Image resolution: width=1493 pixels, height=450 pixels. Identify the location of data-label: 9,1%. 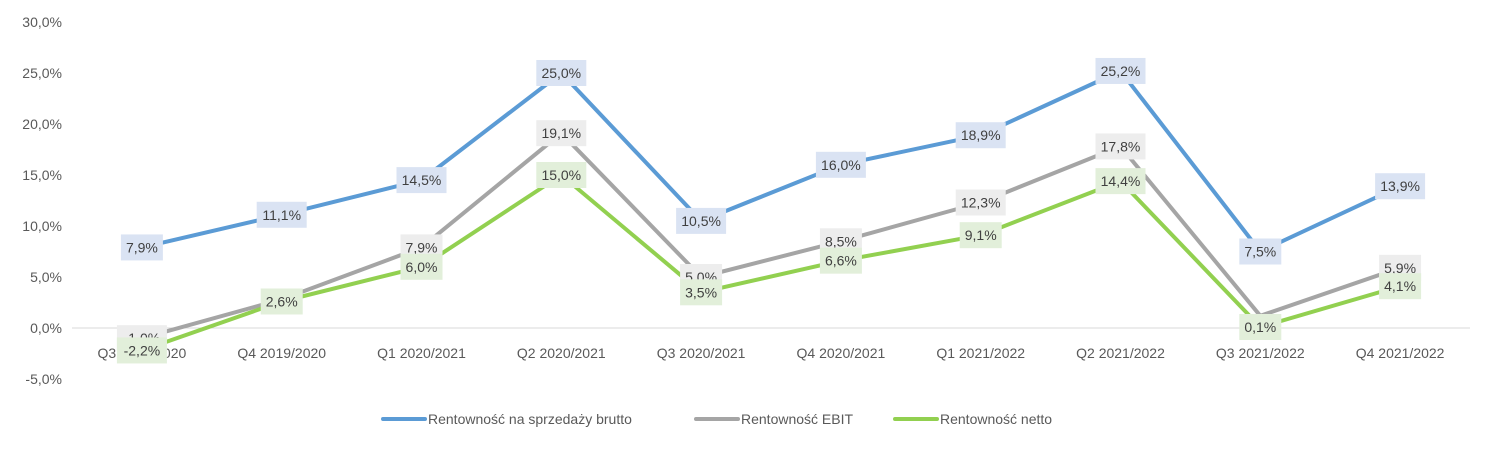
(980, 235).